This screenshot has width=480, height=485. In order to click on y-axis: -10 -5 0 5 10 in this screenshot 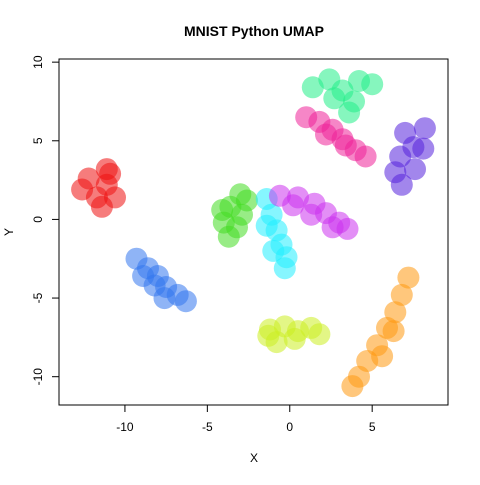, I will do `click(45, 220)`.